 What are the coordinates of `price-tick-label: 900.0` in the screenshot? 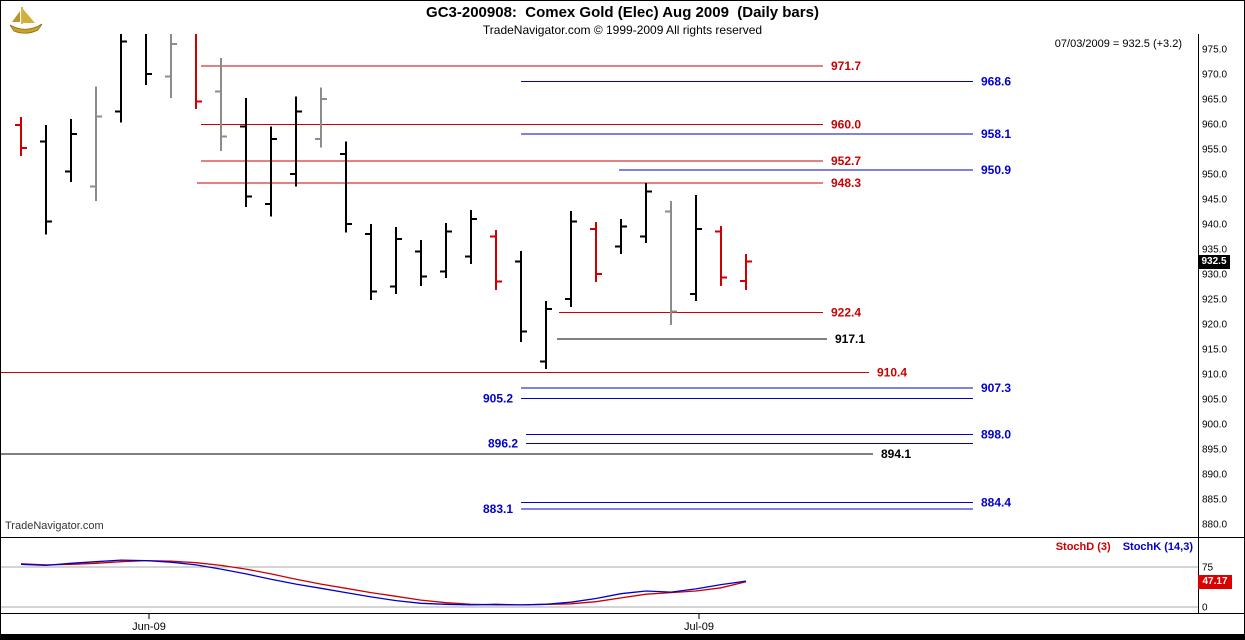 It's located at (1214, 425).